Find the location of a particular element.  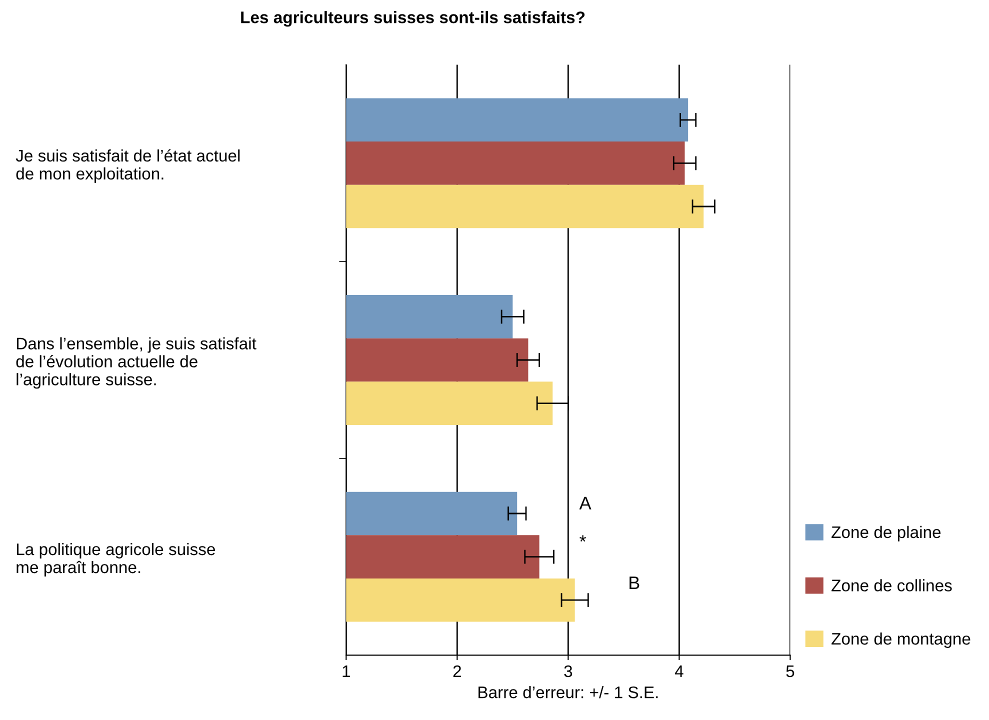

x-axis-title: Barre d’erreur: +/- 1 S.E. is located at coordinates (568, 692).